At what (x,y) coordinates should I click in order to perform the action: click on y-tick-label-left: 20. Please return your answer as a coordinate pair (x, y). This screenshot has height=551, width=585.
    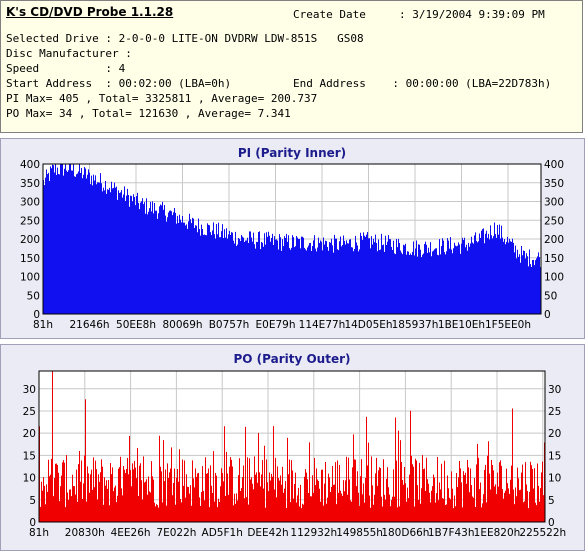
    Looking at the image, I should click on (29, 434).